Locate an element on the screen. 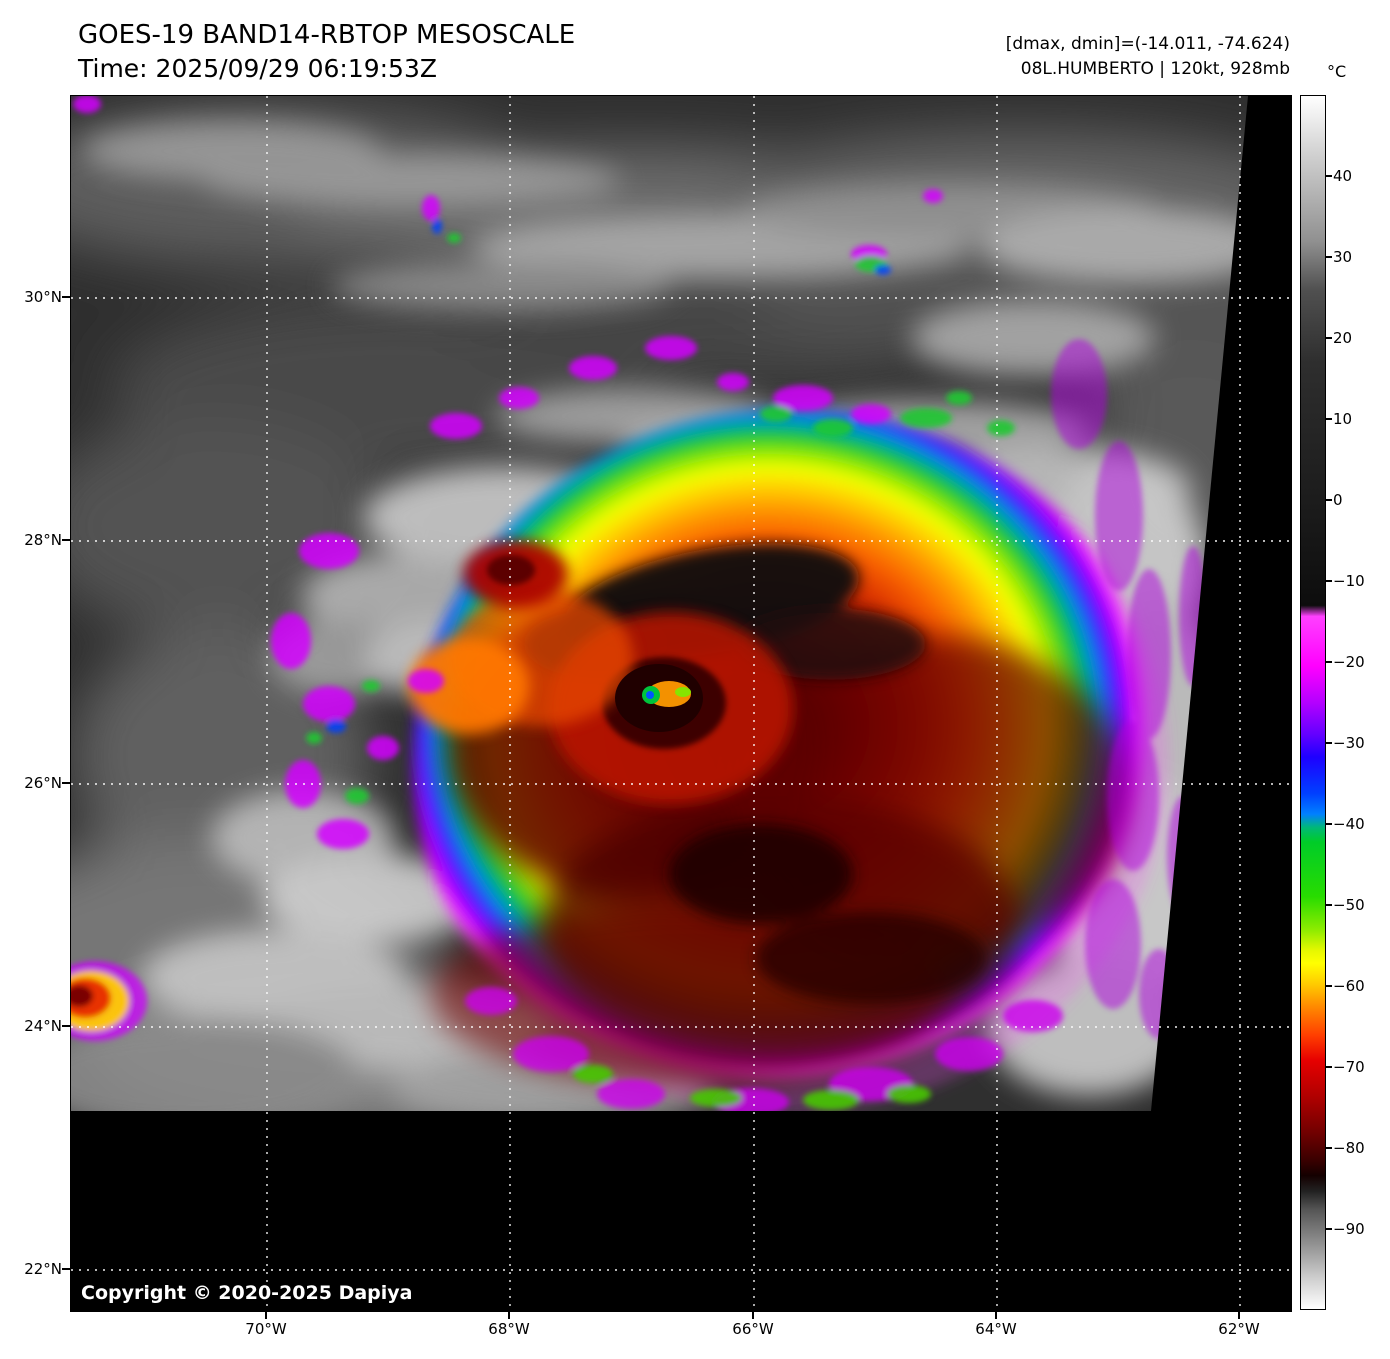 Image resolution: width=1390 pixels, height=1359 pixels. colorbar-tick-label: 30 is located at coordinates (1343, 257).